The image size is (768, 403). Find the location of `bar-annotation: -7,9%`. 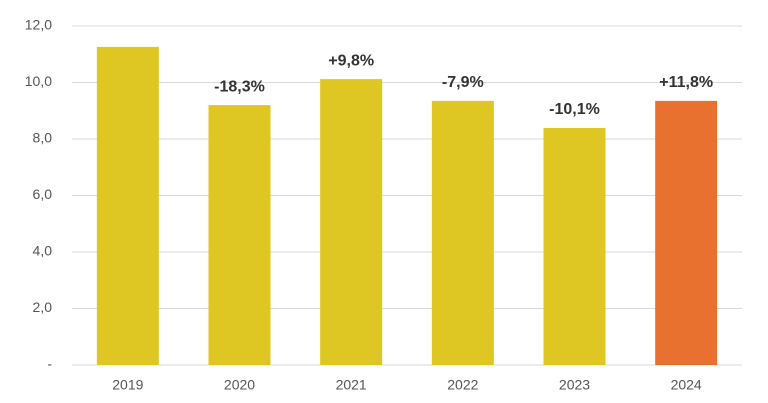

bar-annotation: -7,9% is located at coordinates (463, 82).